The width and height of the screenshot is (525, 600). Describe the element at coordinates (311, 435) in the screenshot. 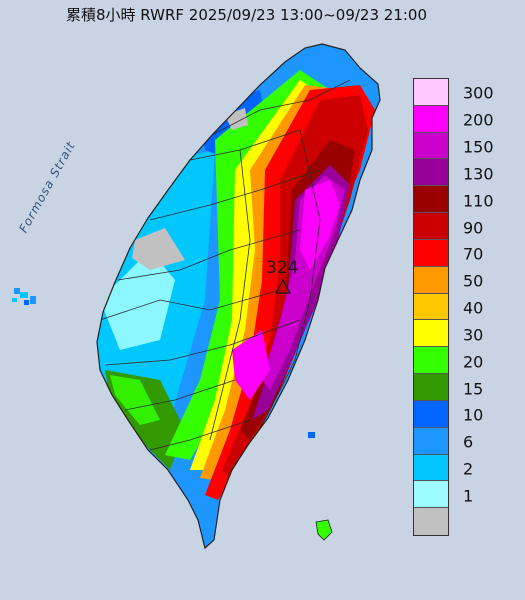

I see `green-island` at that location.